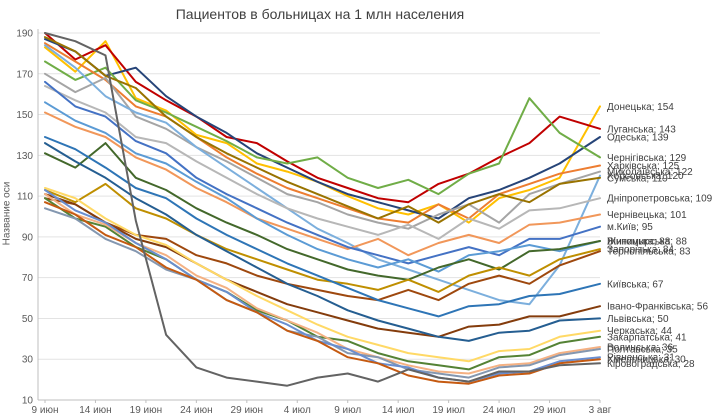  Describe the element at coordinates (28, 319) in the screenshot. I see `y-tick-label: 50` at that location.